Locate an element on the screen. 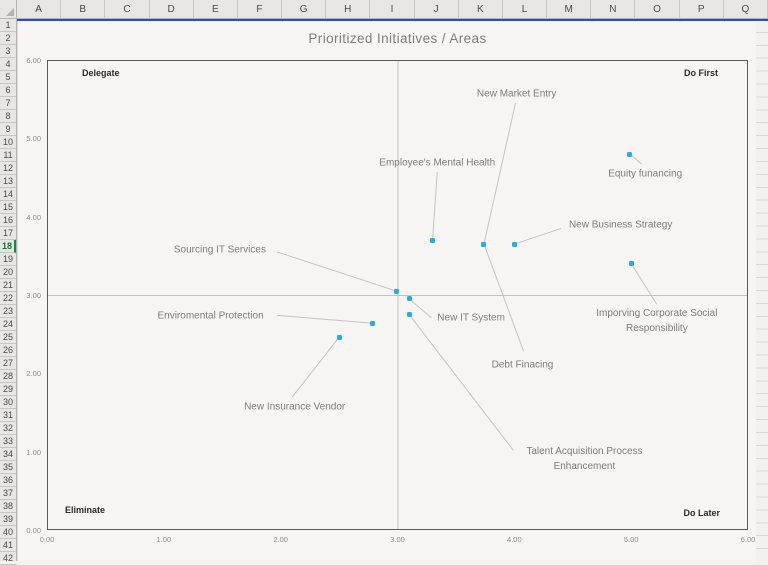  row-header-38: 38 is located at coordinates (8, 506).